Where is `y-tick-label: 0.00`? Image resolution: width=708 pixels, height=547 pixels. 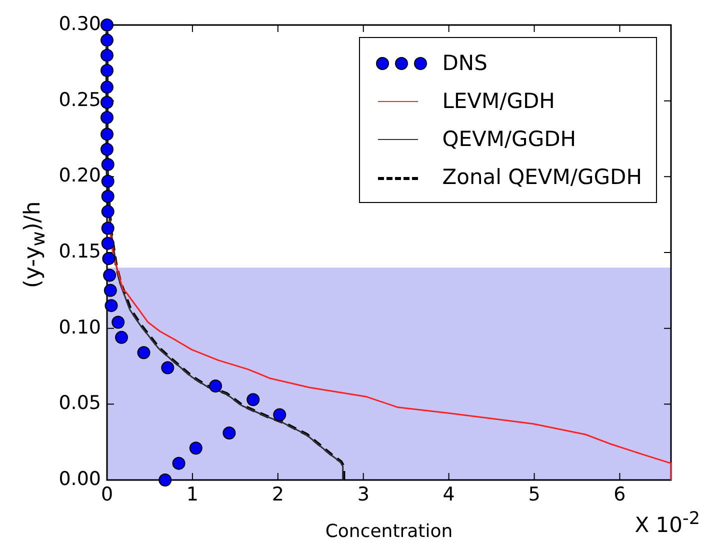
y-tick-label: 0.00 is located at coordinates (79, 479).